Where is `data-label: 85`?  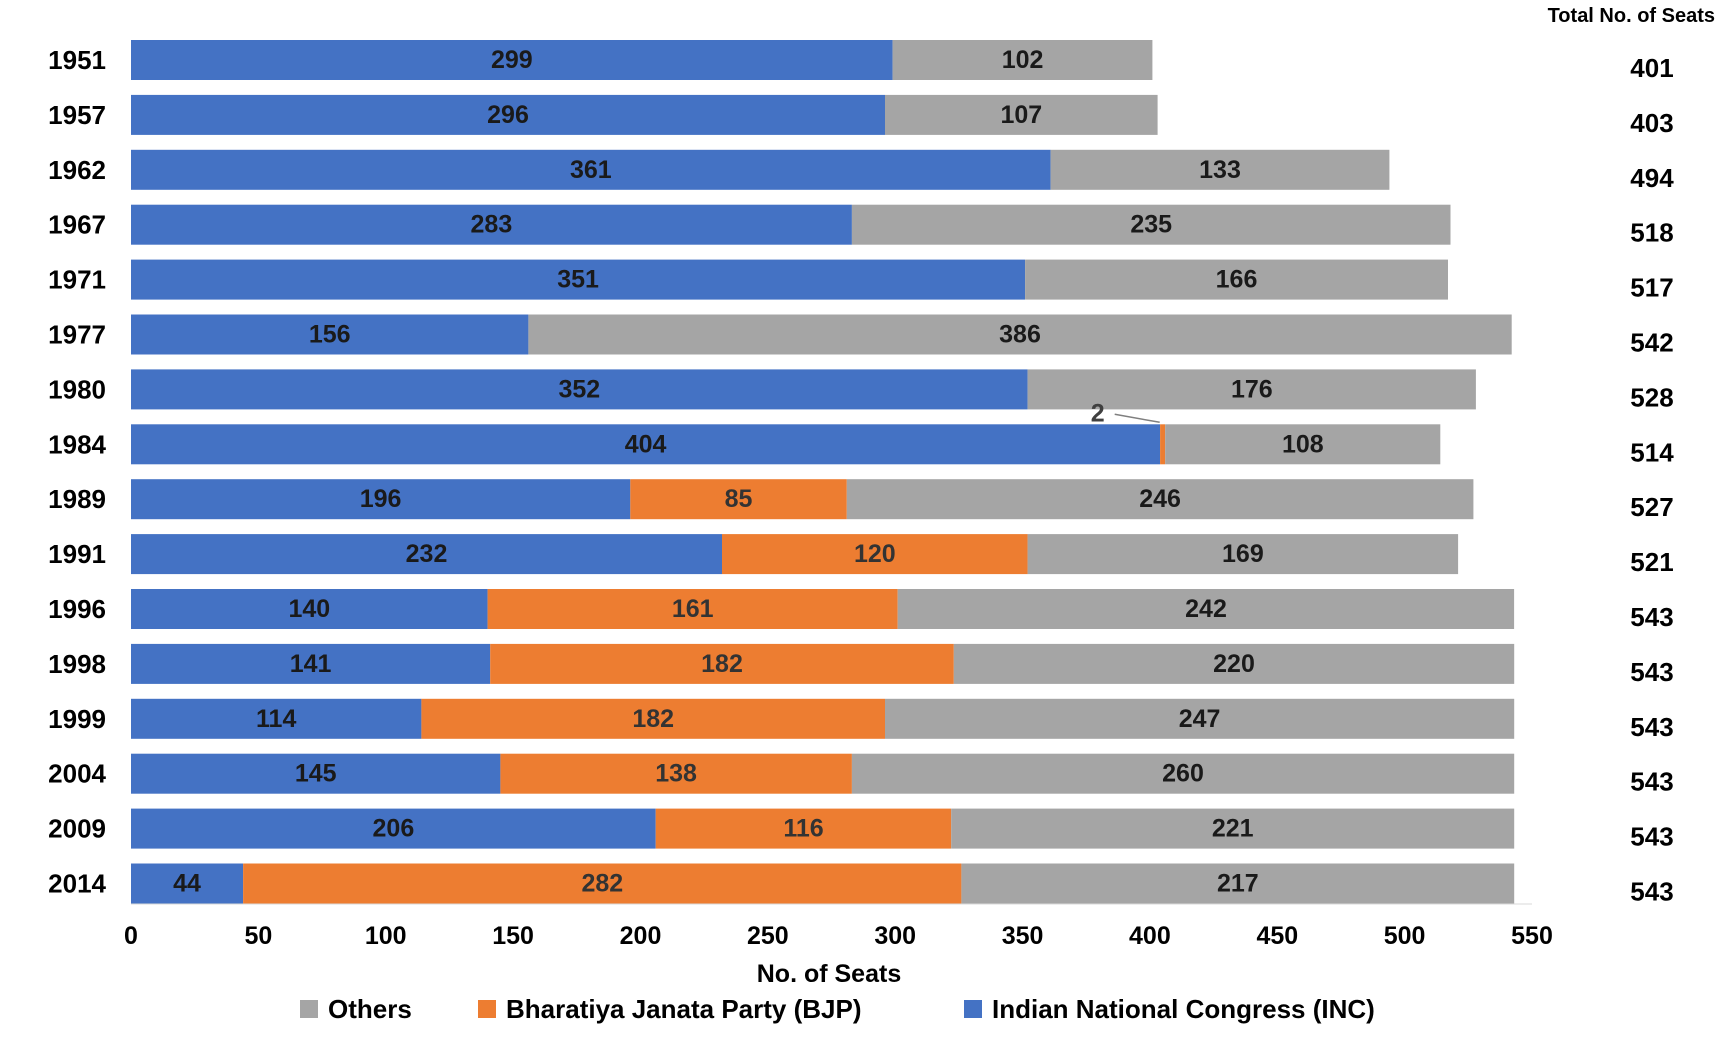
data-label: 85 is located at coordinates (739, 499).